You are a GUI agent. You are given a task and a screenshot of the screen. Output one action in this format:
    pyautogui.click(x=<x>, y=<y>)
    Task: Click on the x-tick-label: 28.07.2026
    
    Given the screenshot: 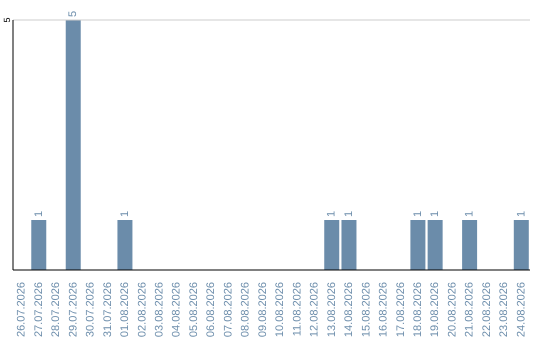 What is the action you would take?
    pyautogui.click(x=56, y=310)
    